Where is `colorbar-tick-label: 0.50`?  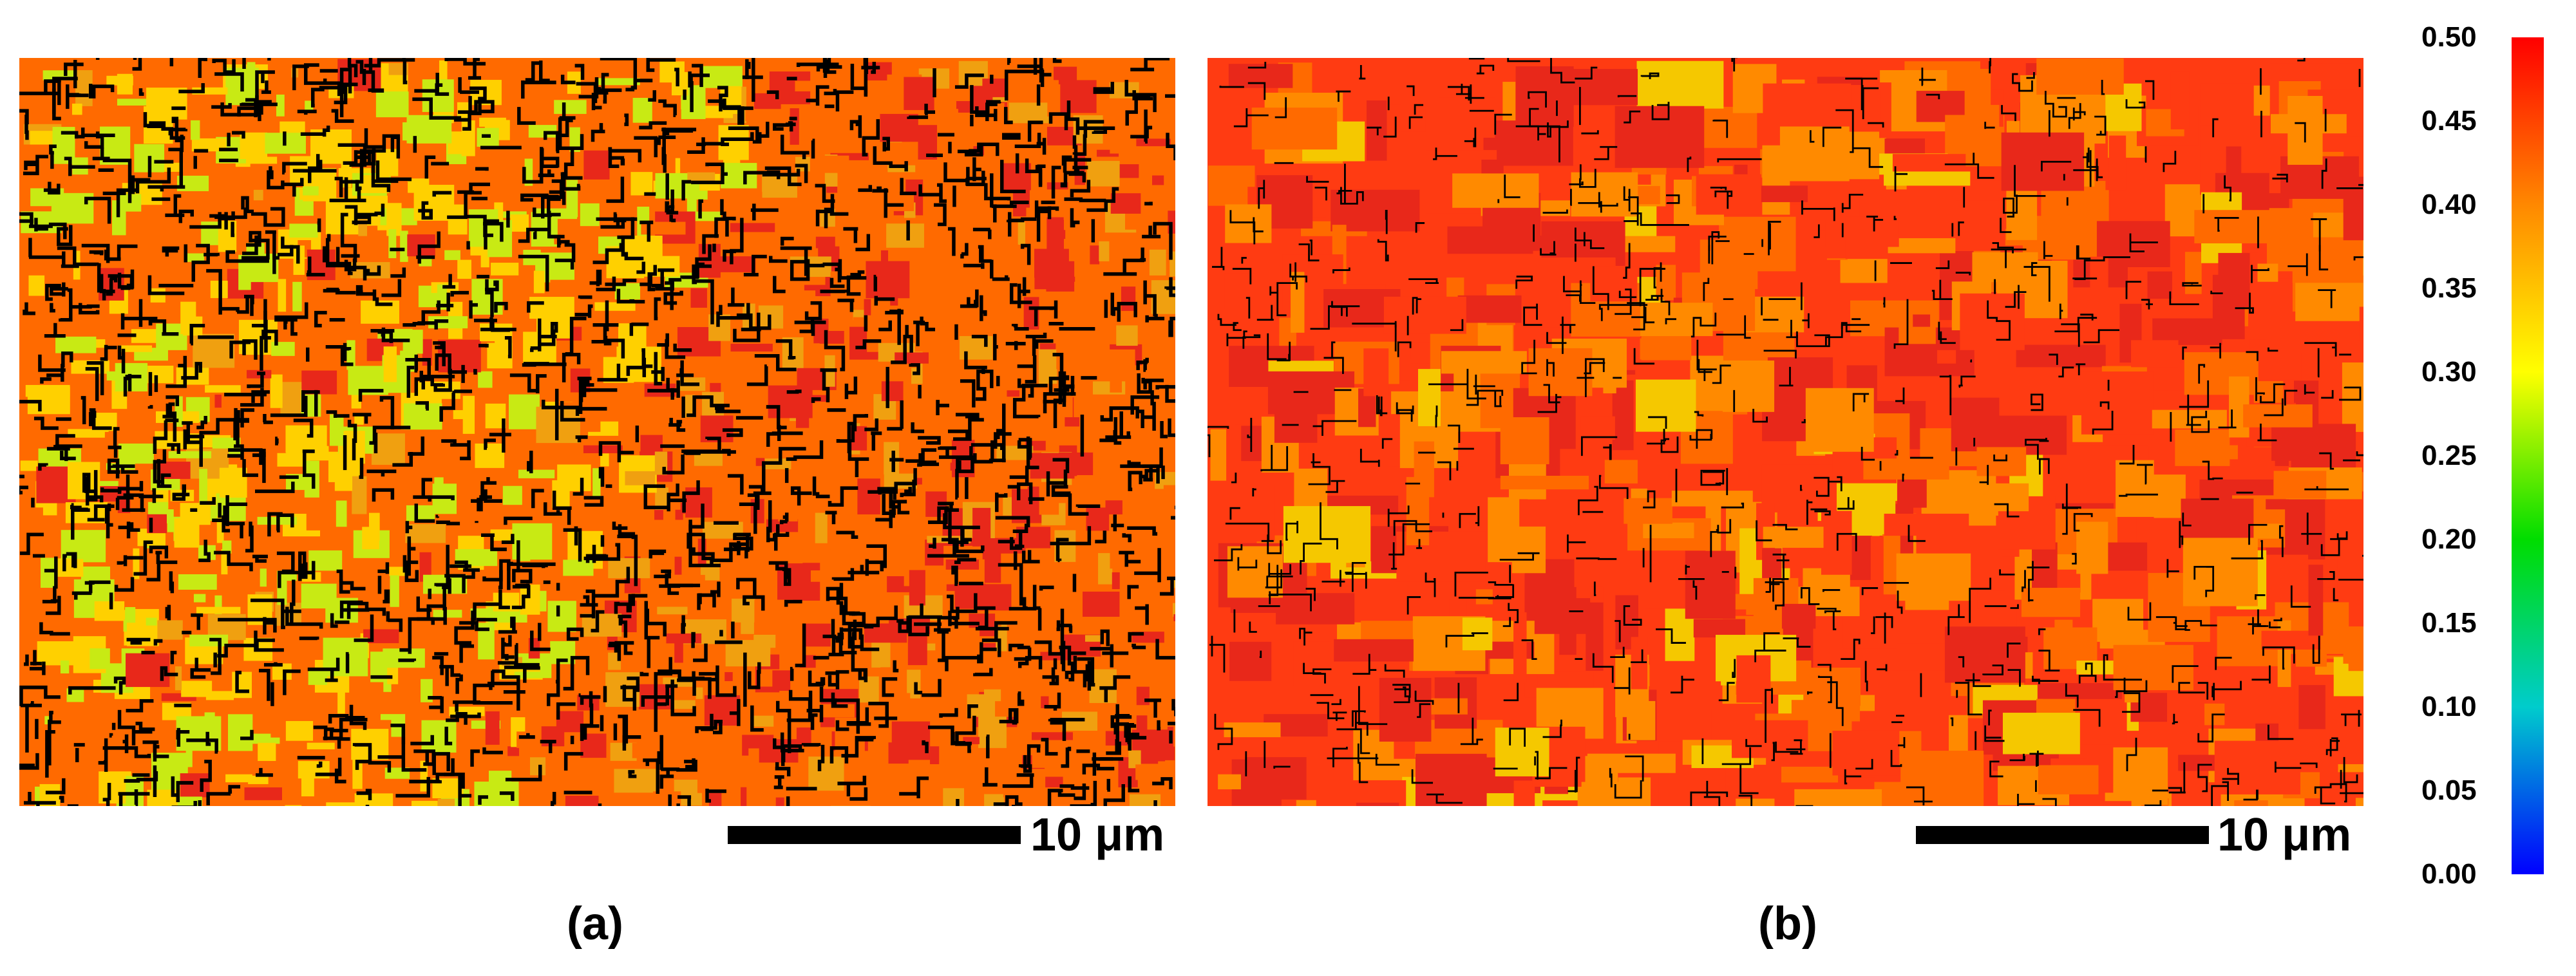
colorbar-tick-label: 0.50 is located at coordinates (2449, 37).